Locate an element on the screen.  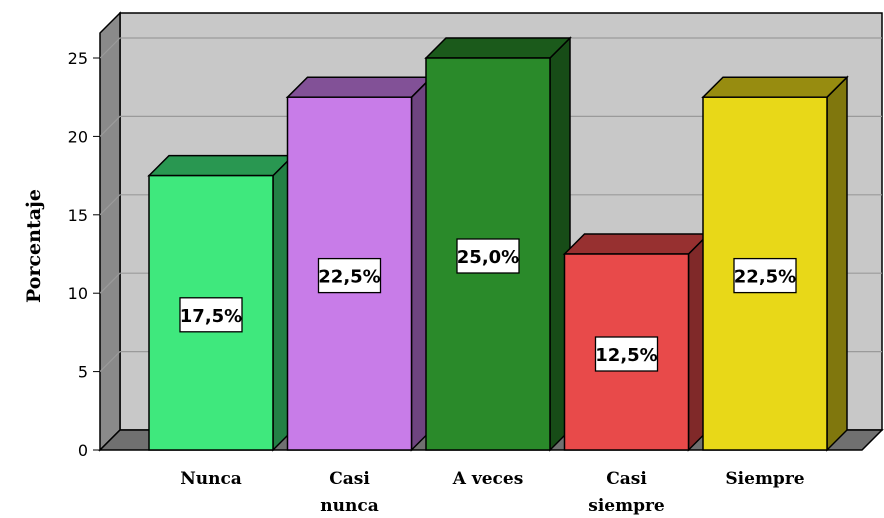
bar-group: 17,5% is located at coordinates (221, 302).